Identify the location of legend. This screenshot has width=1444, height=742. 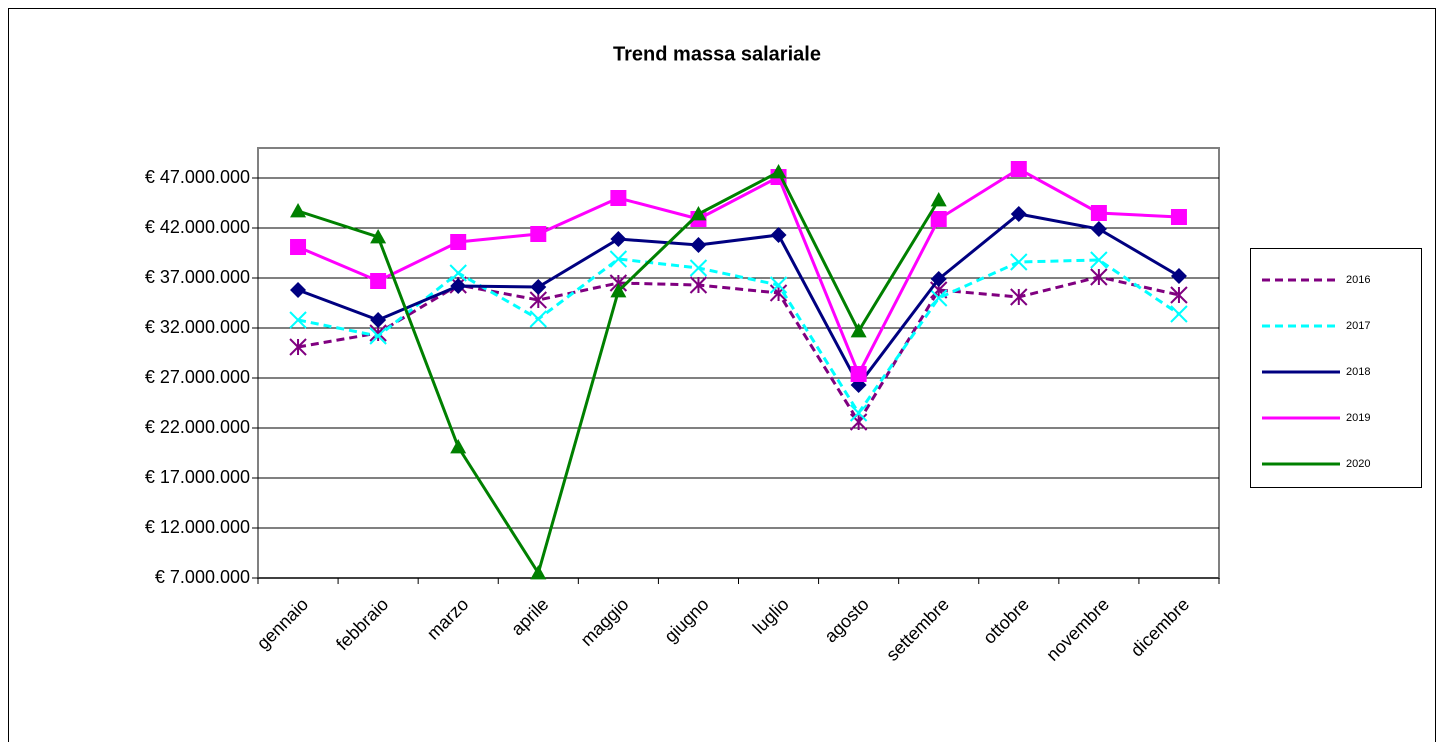
(1336, 368).